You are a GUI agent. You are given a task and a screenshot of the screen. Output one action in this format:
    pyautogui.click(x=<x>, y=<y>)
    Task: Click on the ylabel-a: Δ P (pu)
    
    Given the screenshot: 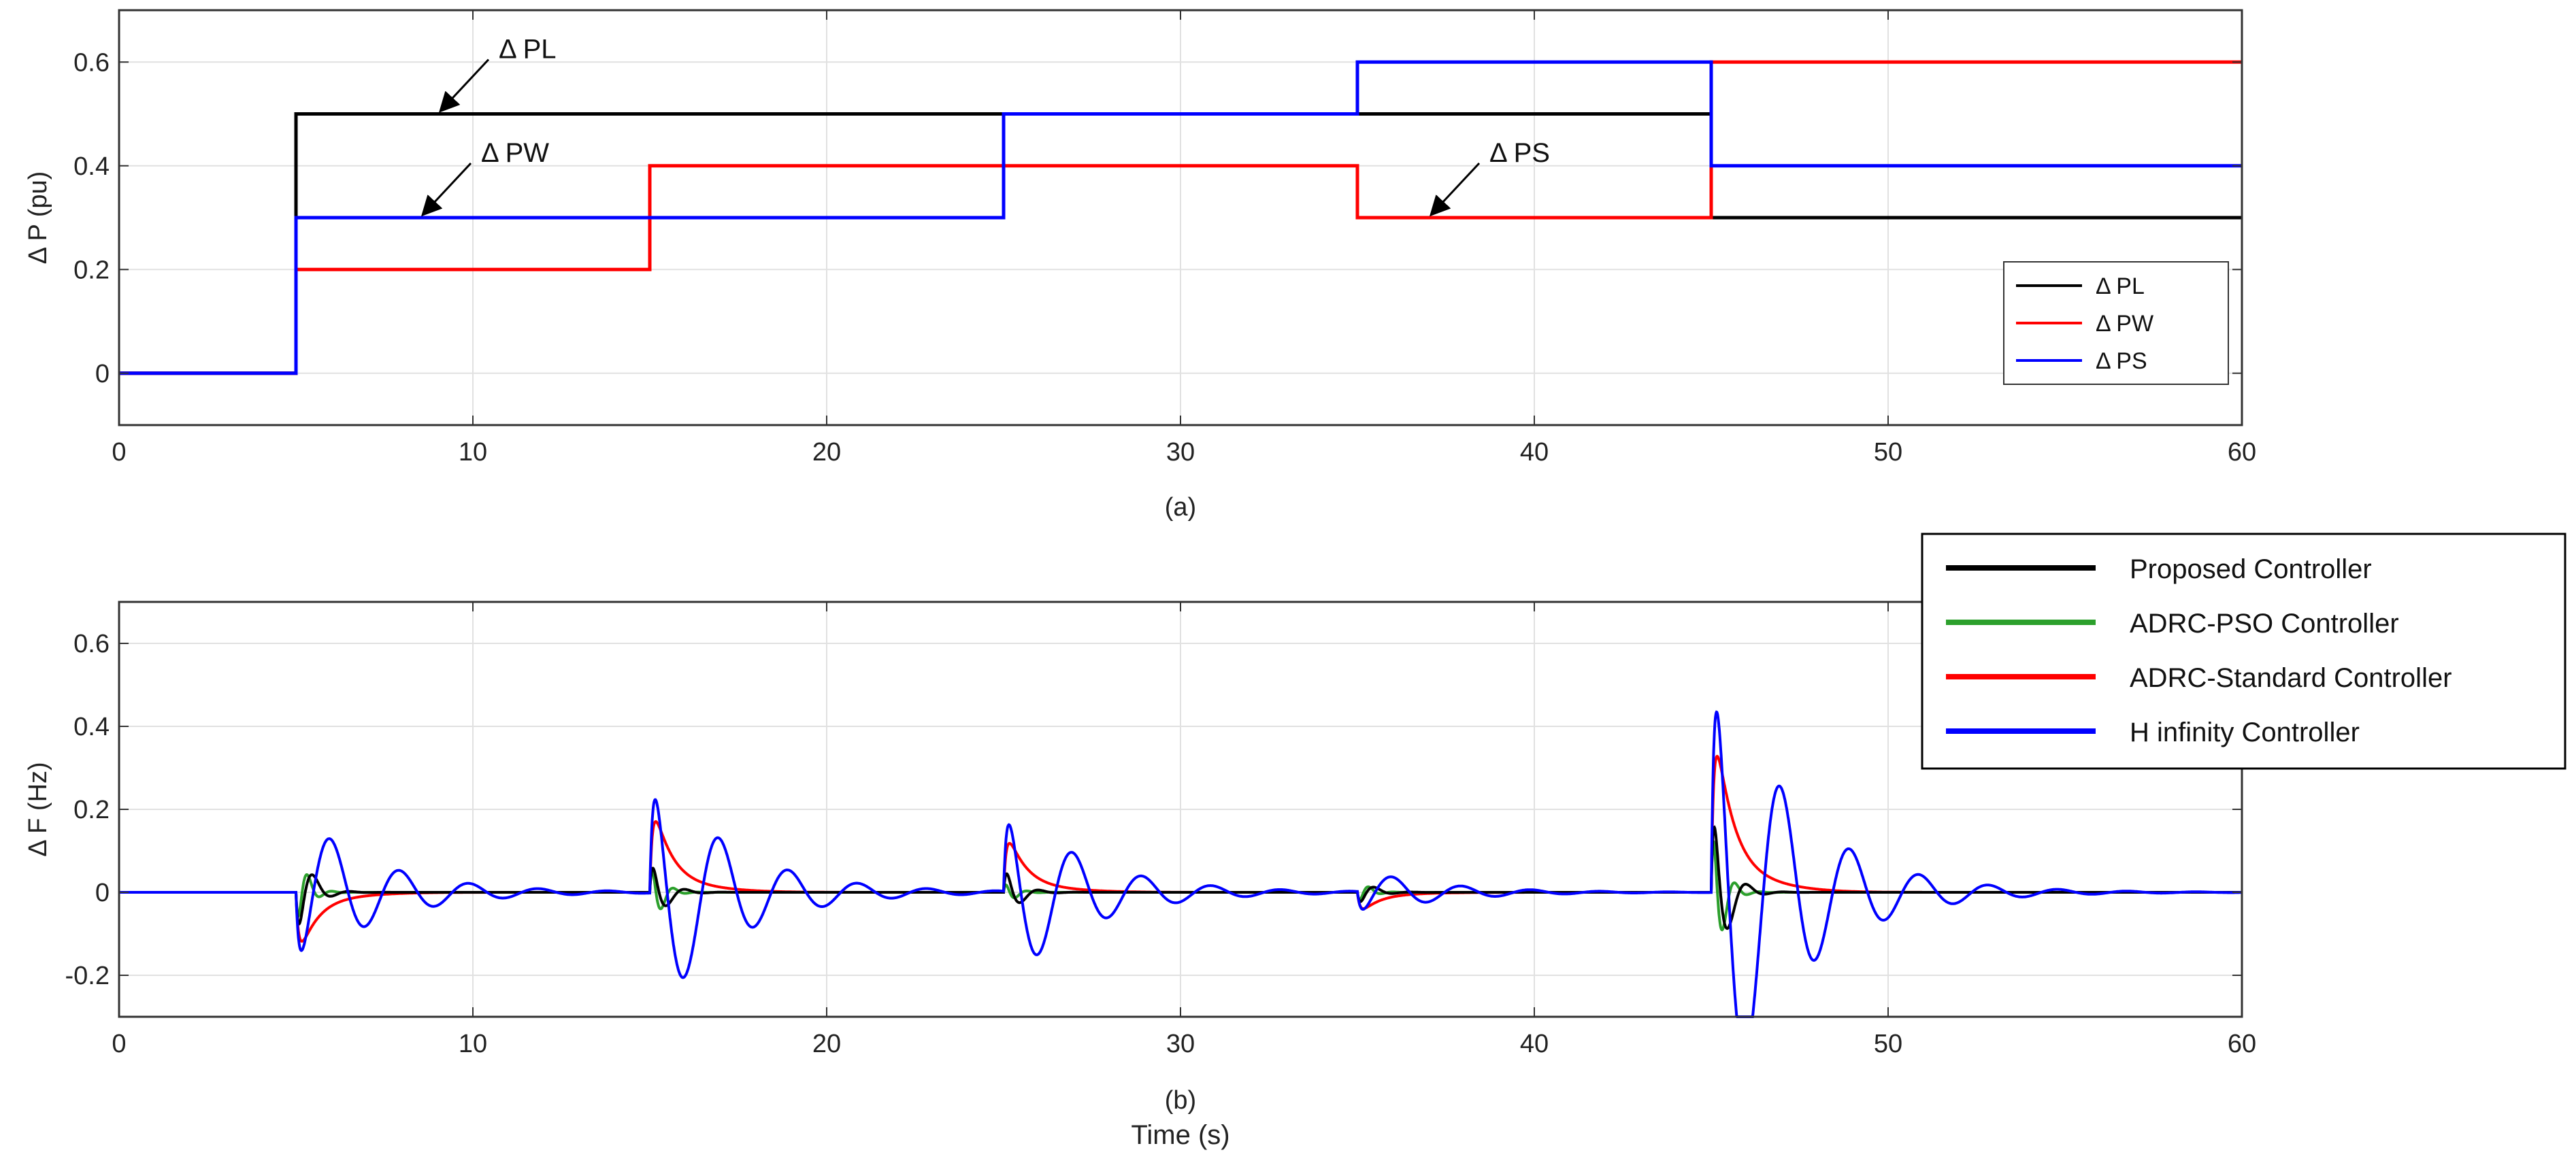 What is the action you would take?
    pyautogui.click(x=38, y=218)
    